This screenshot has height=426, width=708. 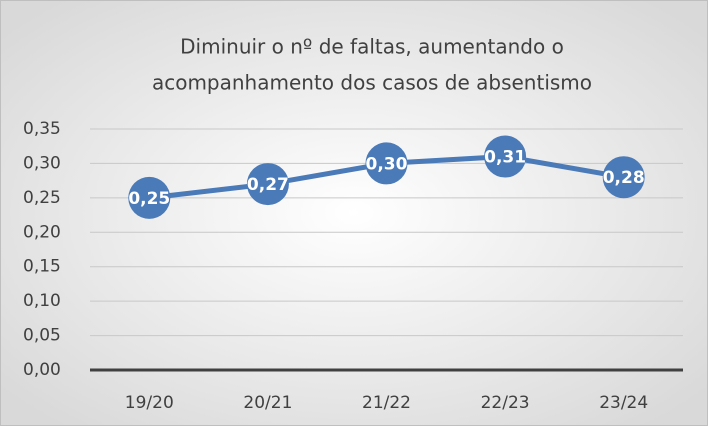 What do you see at coordinates (42, 336) in the screenshot?
I see `y-tick-label: 0,05` at bounding box center [42, 336].